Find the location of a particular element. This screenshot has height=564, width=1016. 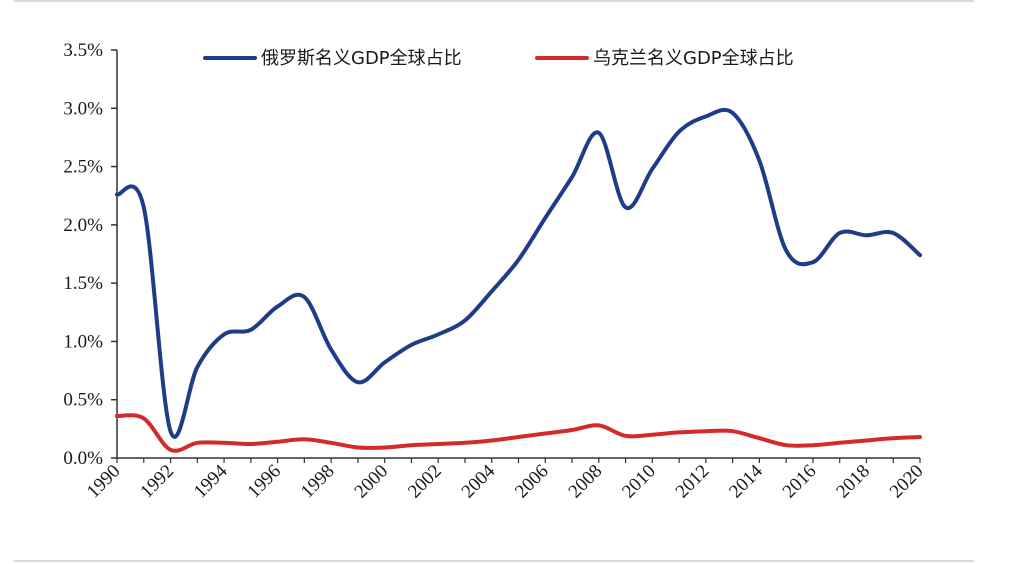

x-tick-label: 2008 is located at coordinates (586, 482).